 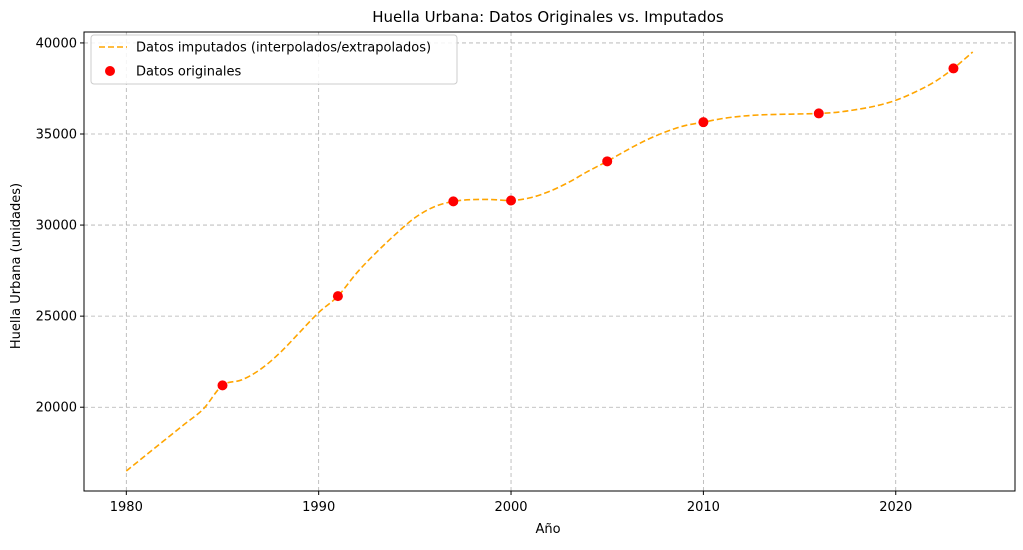 What do you see at coordinates (56, 226) in the screenshot?
I see `y-tick-label: 30000` at bounding box center [56, 226].